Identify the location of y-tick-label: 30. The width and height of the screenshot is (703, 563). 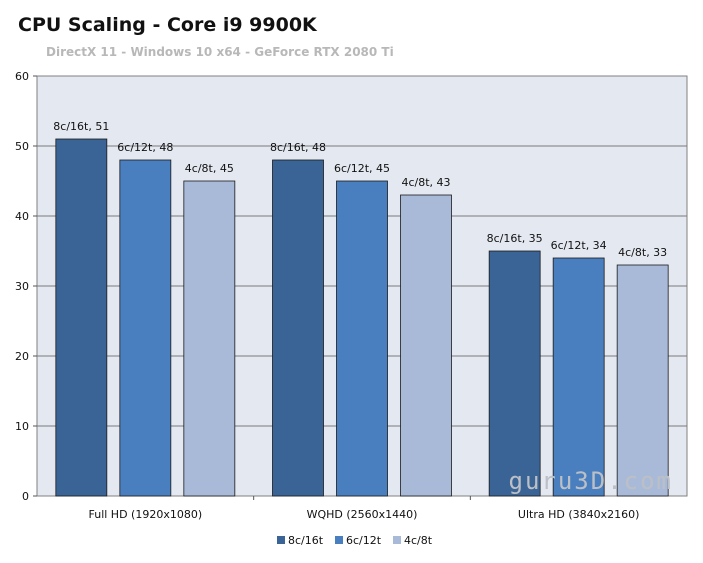
(22, 286).